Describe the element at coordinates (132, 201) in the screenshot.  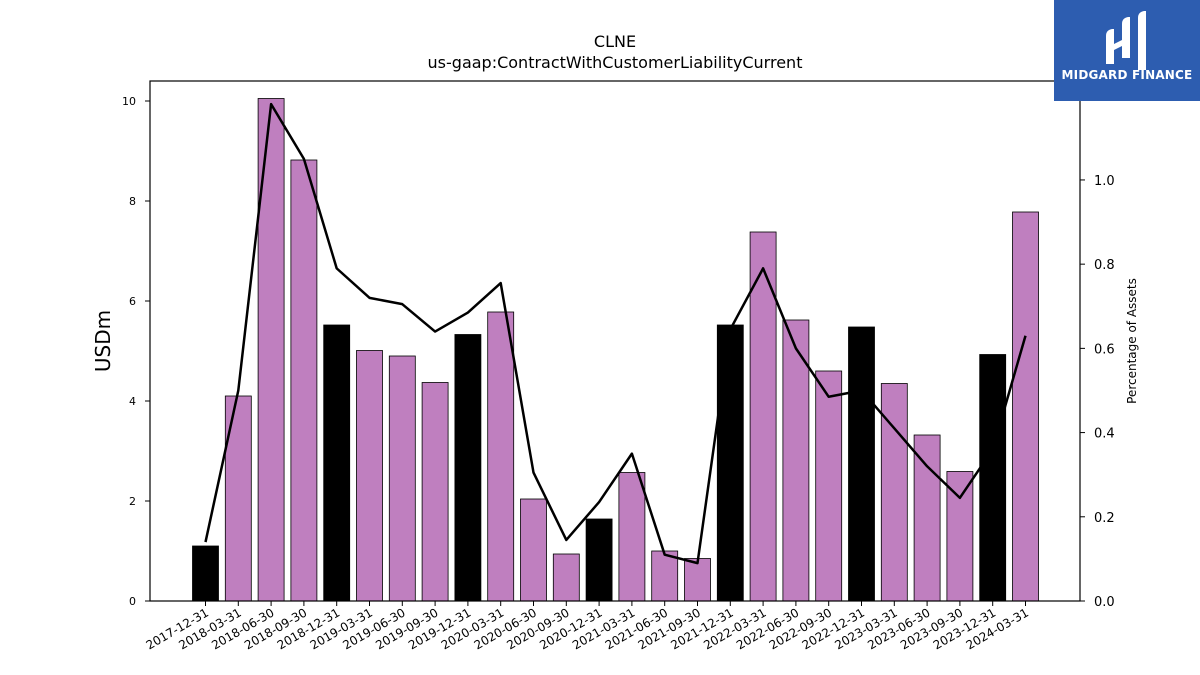
I see `y-tick-label: 8` at that location.